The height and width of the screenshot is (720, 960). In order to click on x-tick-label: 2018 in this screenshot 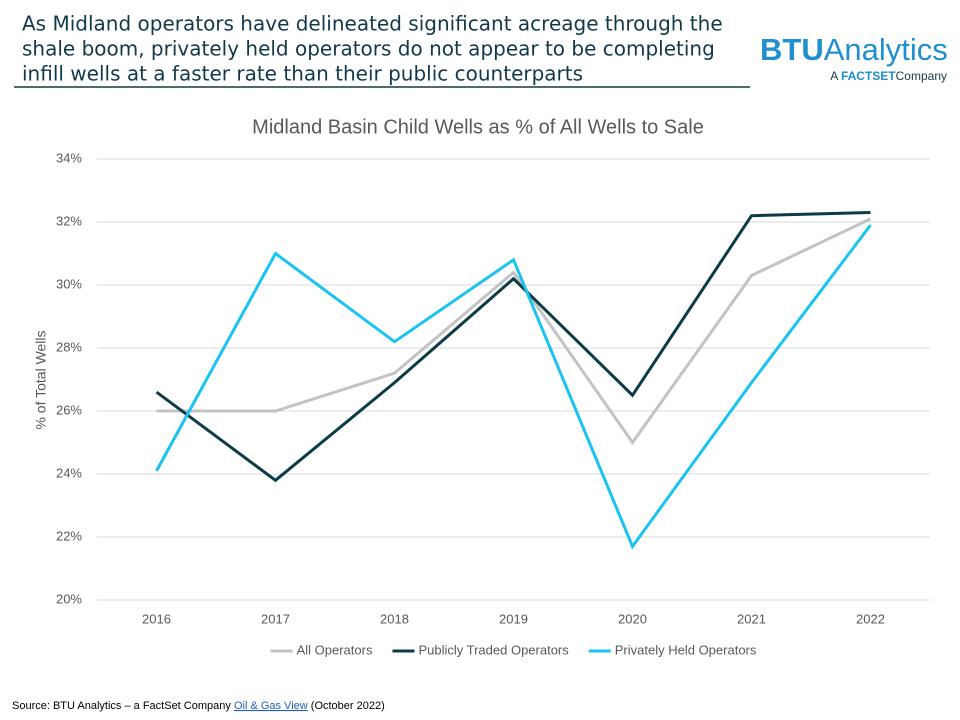, I will do `click(394, 618)`.